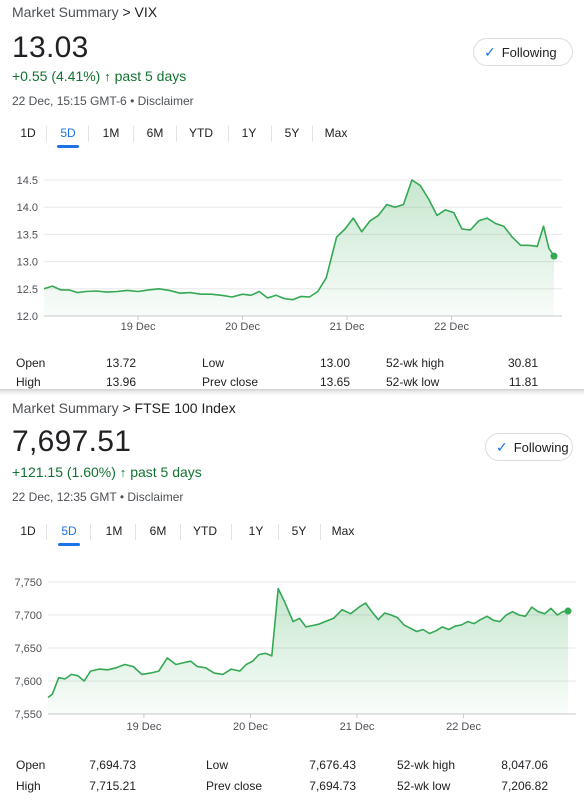  What do you see at coordinates (27, 208) in the screenshot?
I see `y-tick-label: 14.0` at bounding box center [27, 208].